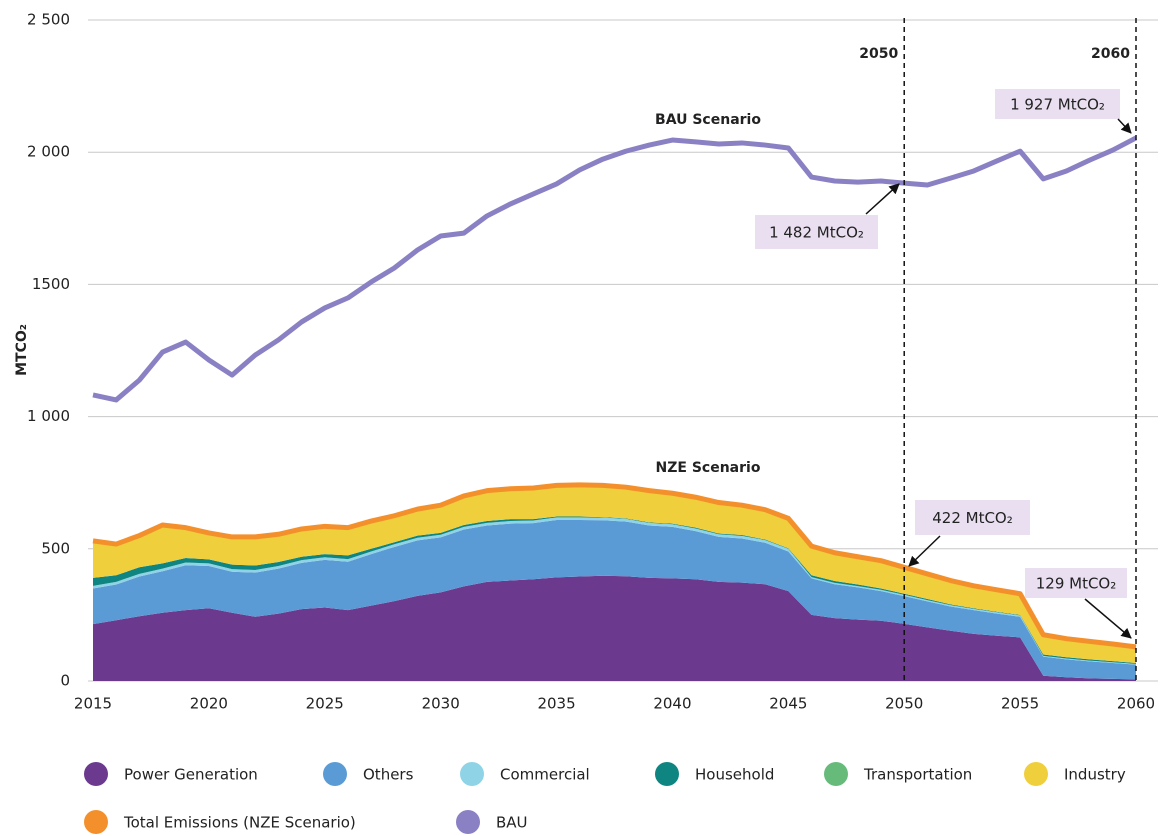 This screenshot has height=836, width=1164. What do you see at coordinates (734, 775) in the screenshot?
I see `legend-label: Household` at bounding box center [734, 775].